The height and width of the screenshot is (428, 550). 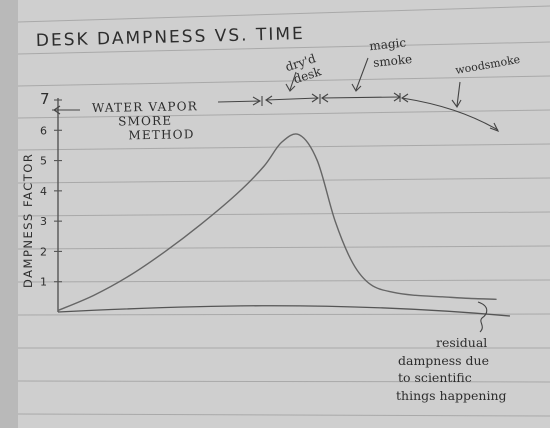 I want to click on y-tick-label: 6, so click(x=43, y=130).